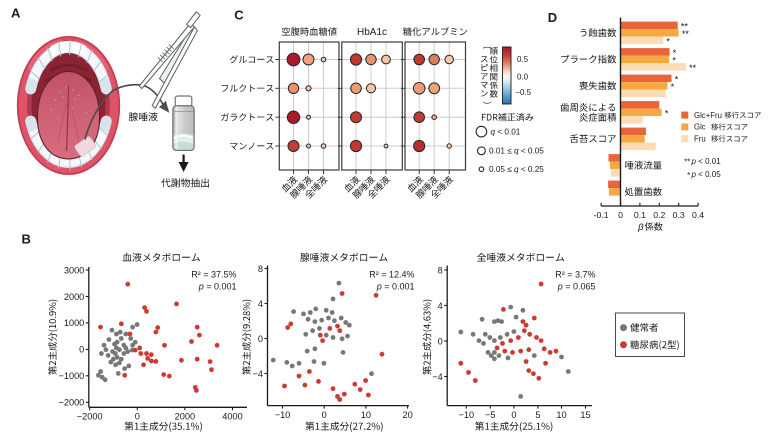 This screenshot has height=439, width=768. Describe the element at coordinates (74, 270) in the screenshot. I see `svg-text: 3000` at that location.